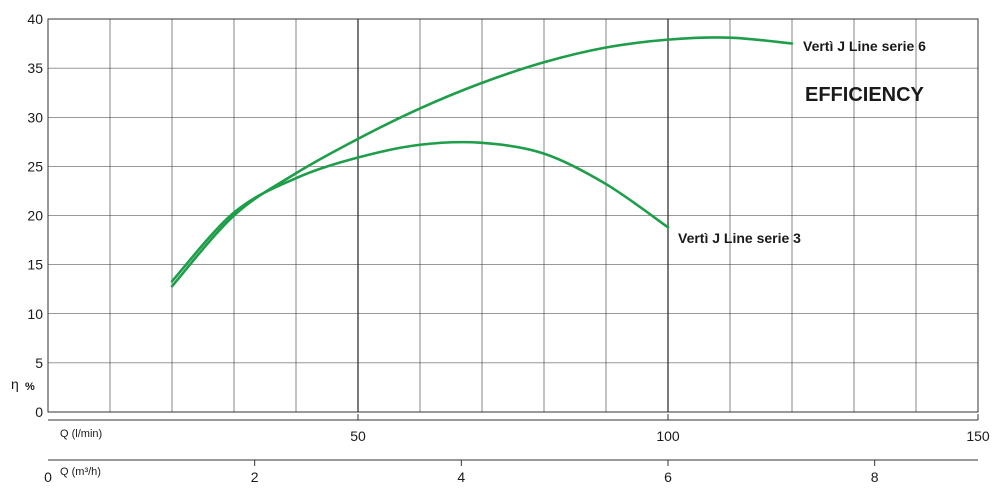  What do you see at coordinates (39, 412) in the screenshot?
I see `y-tick-label: 0` at bounding box center [39, 412].